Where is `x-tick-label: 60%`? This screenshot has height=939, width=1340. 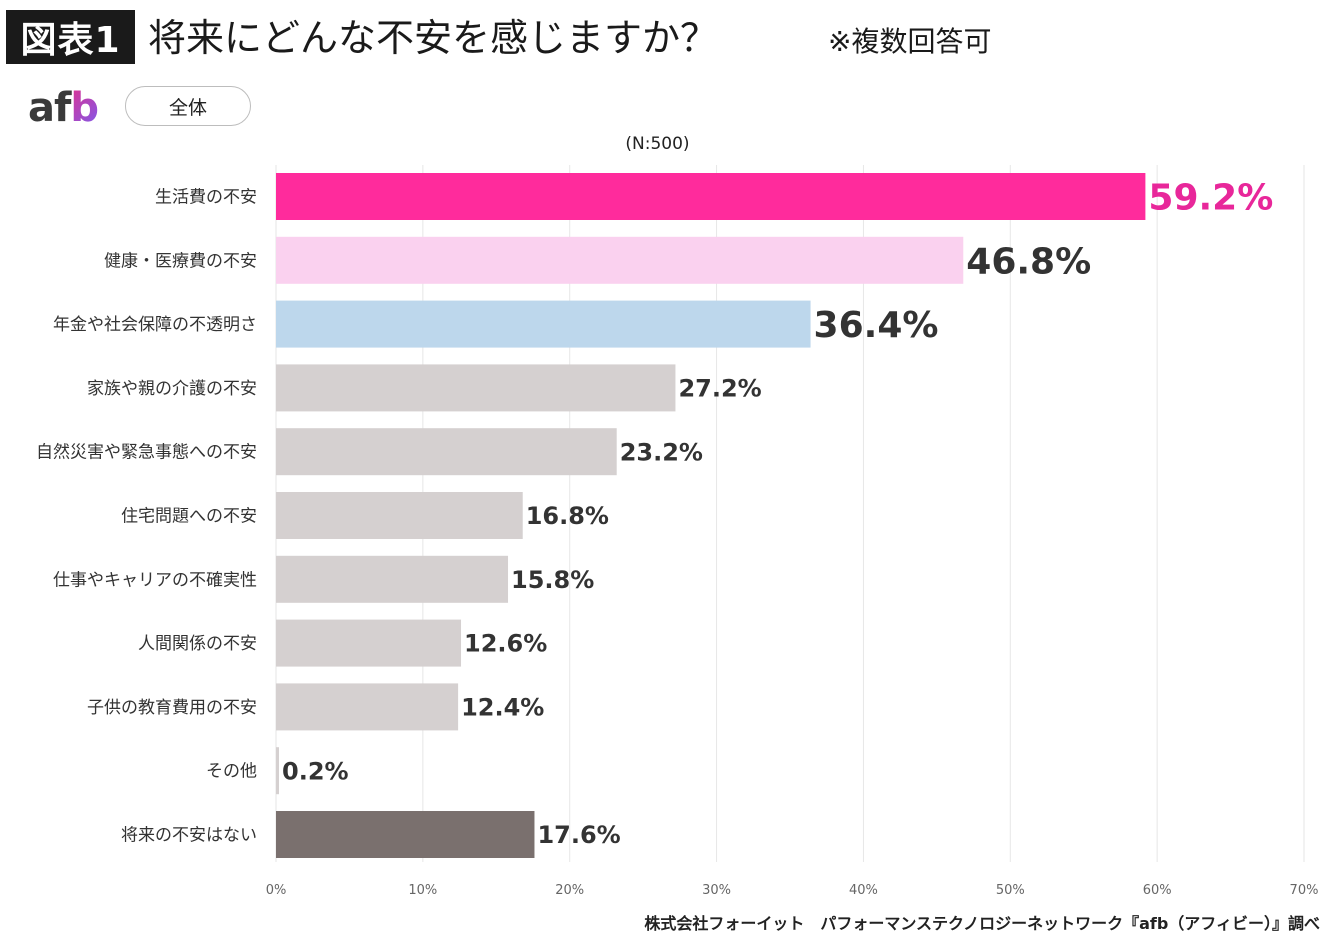
x-tick-label: 60% is located at coordinates (1157, 890).